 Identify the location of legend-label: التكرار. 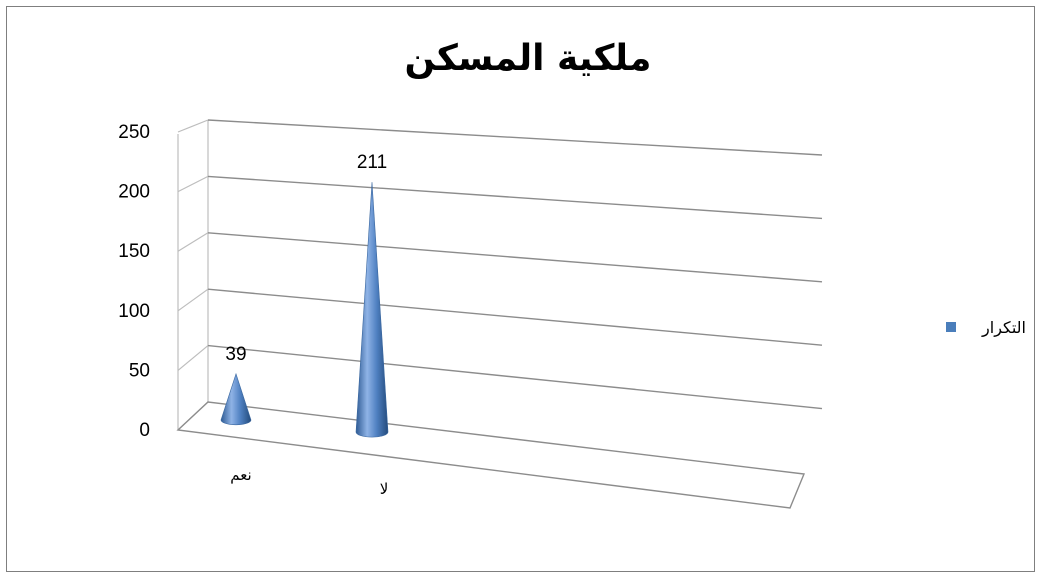
(1003, 328).